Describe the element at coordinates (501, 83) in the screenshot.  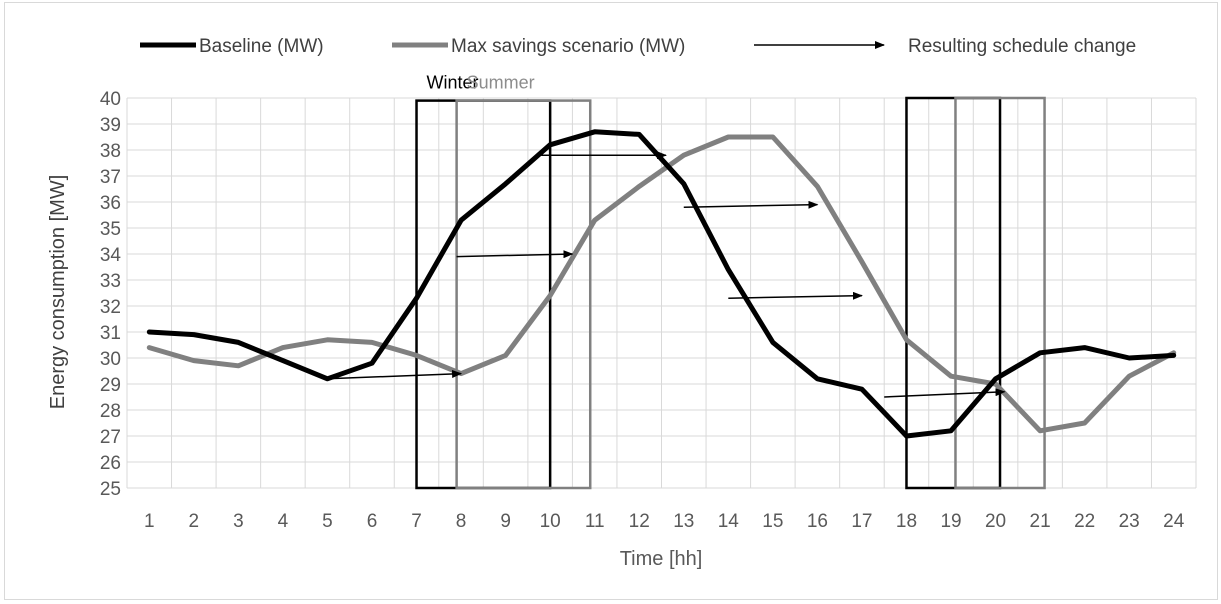
I see `time-window-label: Summer` at that location.